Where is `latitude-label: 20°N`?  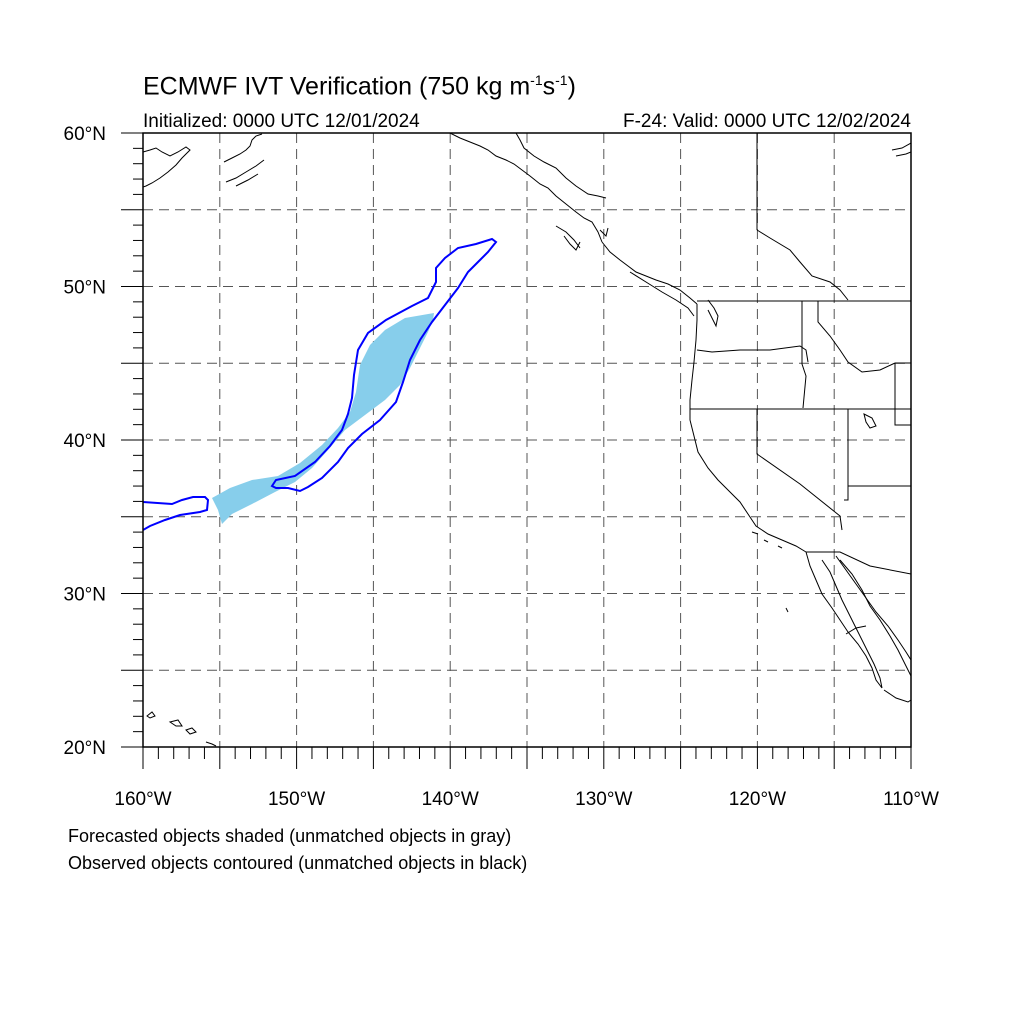 latitude-label: 20°N is located at coordinates (85, 748).